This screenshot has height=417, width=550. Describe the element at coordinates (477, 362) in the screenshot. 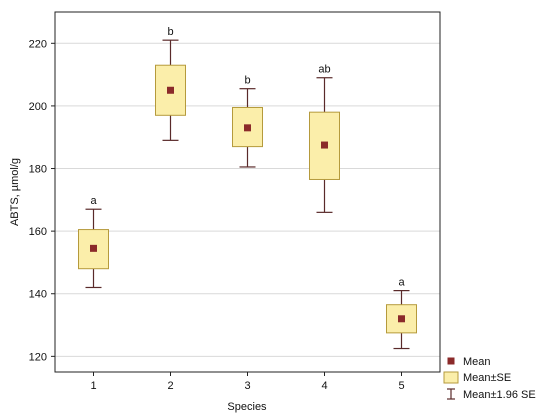

I see `legend-label: Mean` at that location.